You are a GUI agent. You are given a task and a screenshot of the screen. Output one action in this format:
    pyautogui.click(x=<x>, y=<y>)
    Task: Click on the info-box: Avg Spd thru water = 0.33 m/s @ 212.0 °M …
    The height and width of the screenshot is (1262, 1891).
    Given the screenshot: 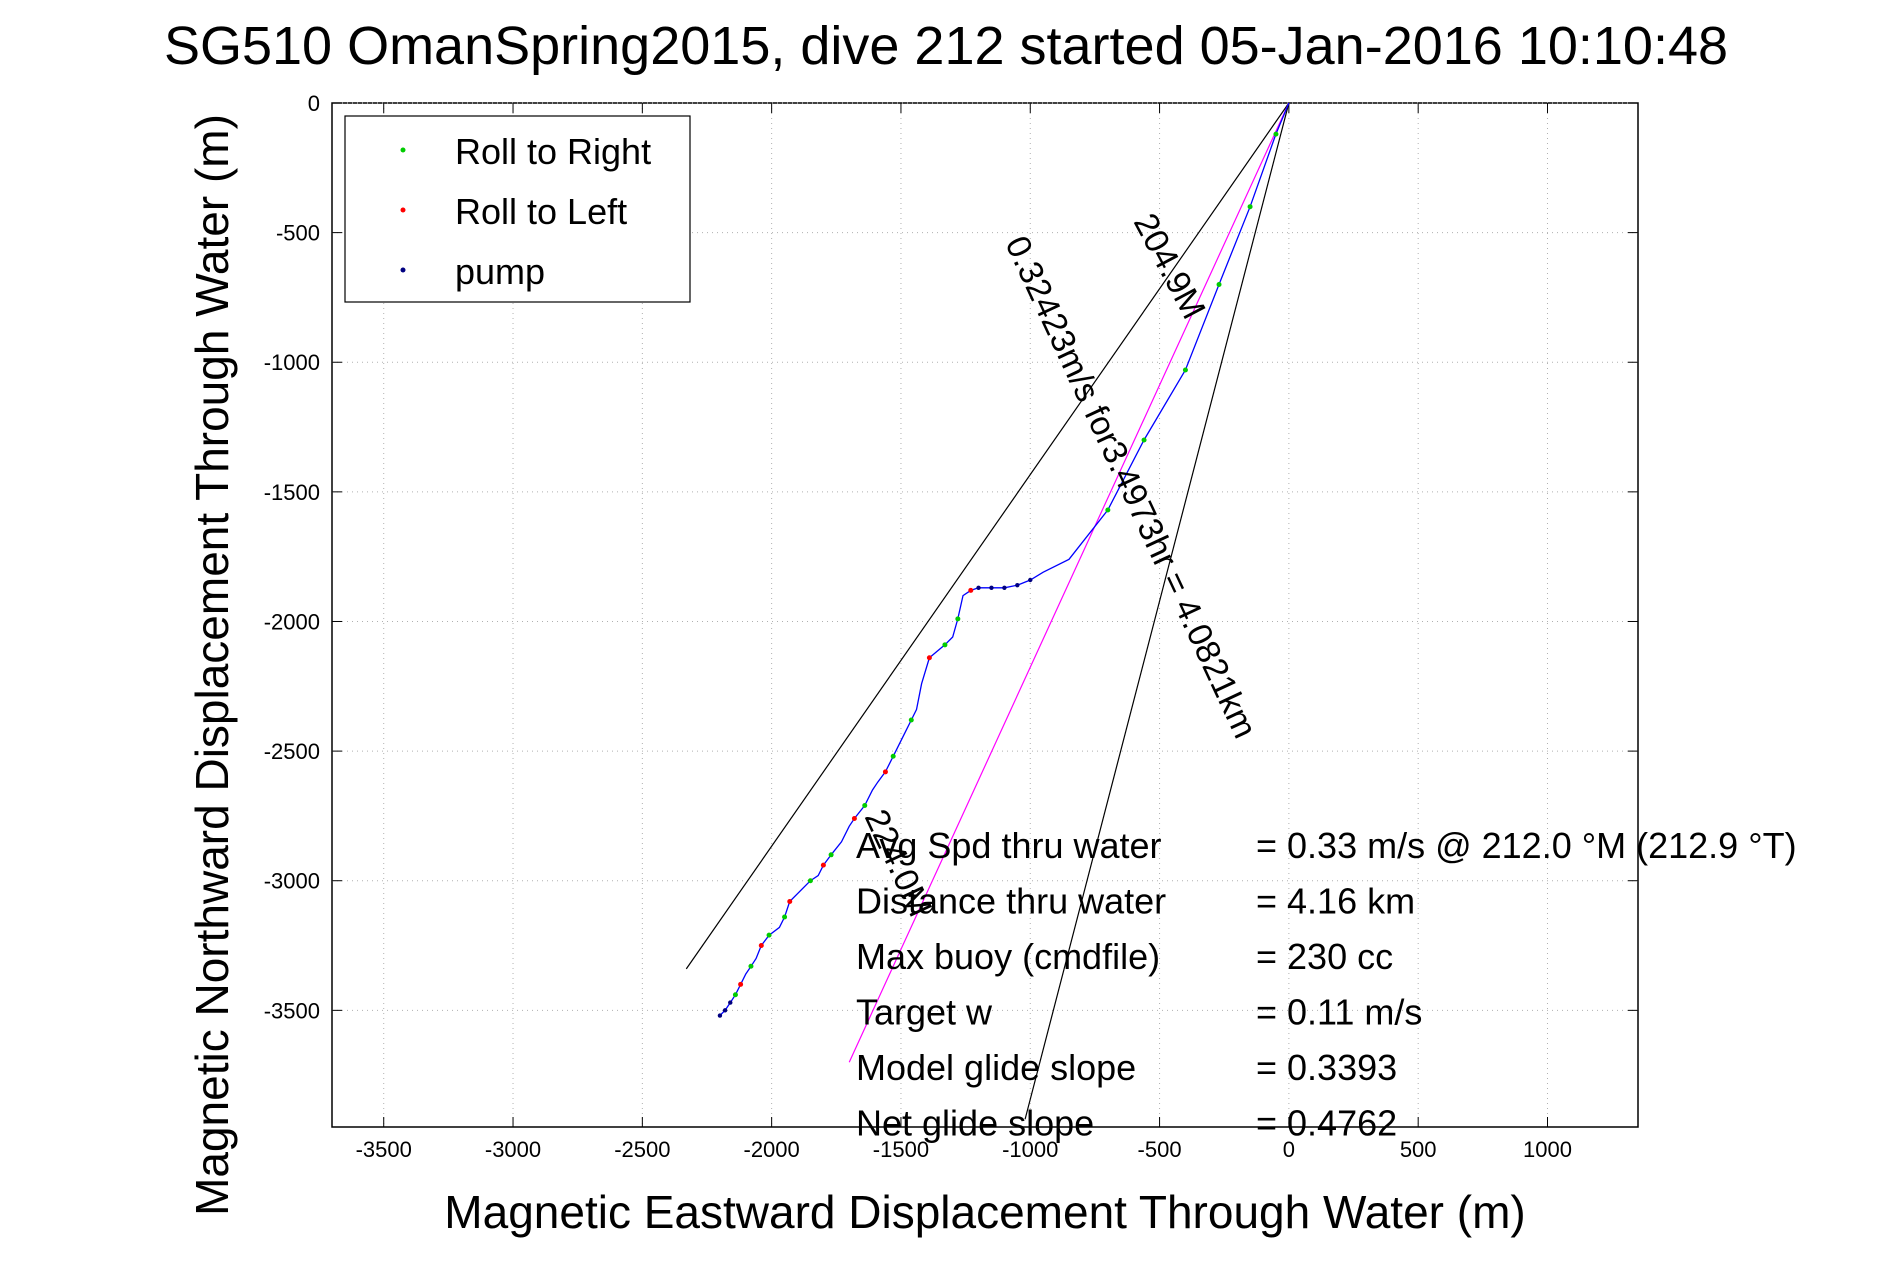 What is the action you would take?
    pyautogui.click(x=1326, y=984)
    